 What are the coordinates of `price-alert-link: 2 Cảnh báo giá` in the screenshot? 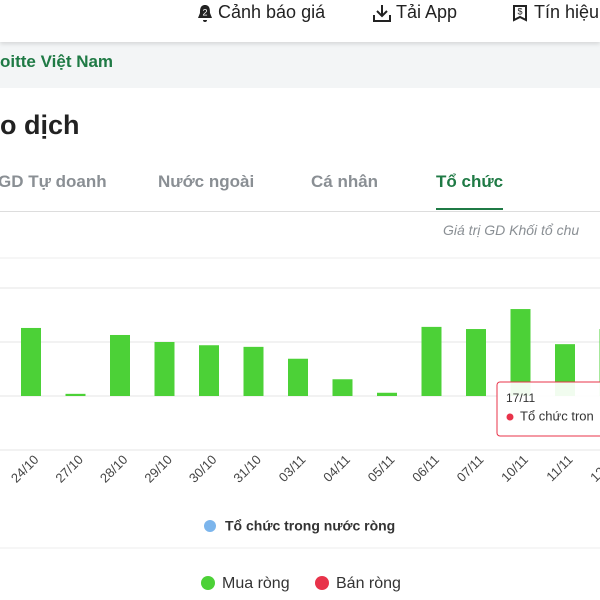 It's located at (260, 12).